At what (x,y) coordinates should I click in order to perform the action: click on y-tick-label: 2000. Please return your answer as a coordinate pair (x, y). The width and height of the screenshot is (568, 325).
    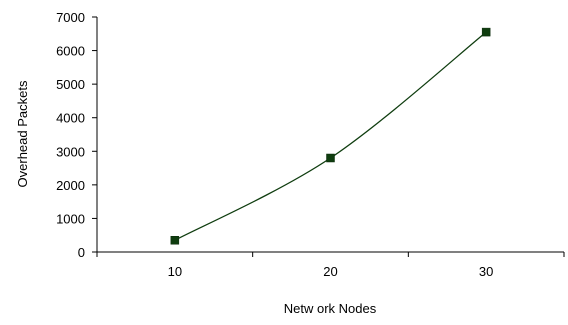
    Looking at the image, I should click on (70, 185).